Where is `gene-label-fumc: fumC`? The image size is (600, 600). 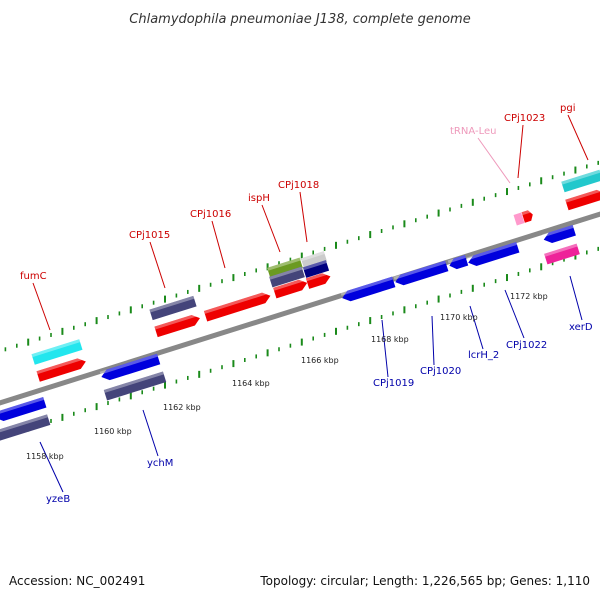
gene-label-fumc: fumC is located at coordinates (33, 276).